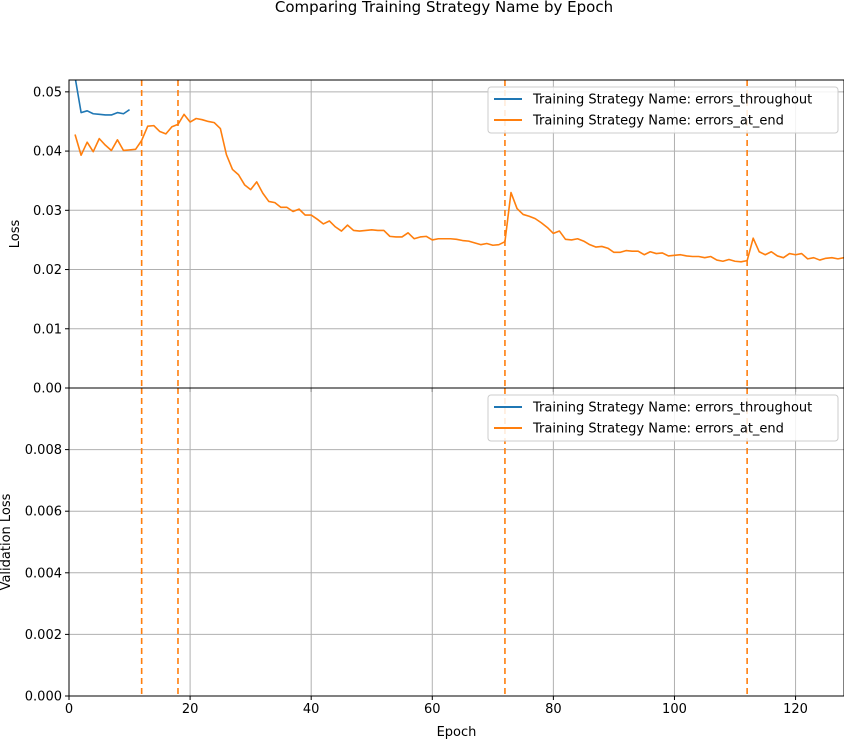 The height and width of the screenshot is (739, 844). I want to click on x-tick-label: 120, so click(795, 709).